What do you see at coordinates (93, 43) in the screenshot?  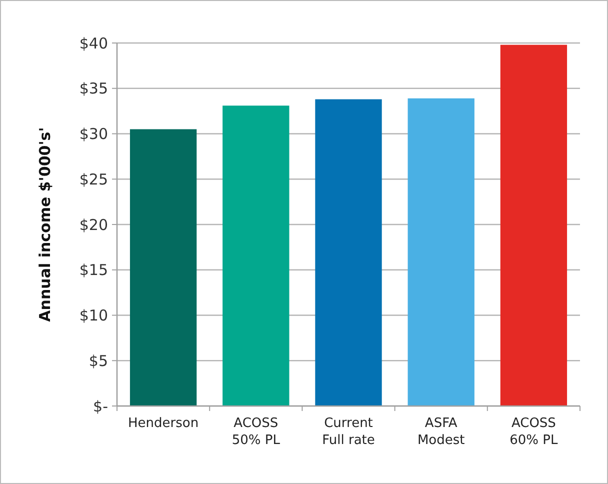 I see `y-tick-label: $40` at bounding box center [93, 43].